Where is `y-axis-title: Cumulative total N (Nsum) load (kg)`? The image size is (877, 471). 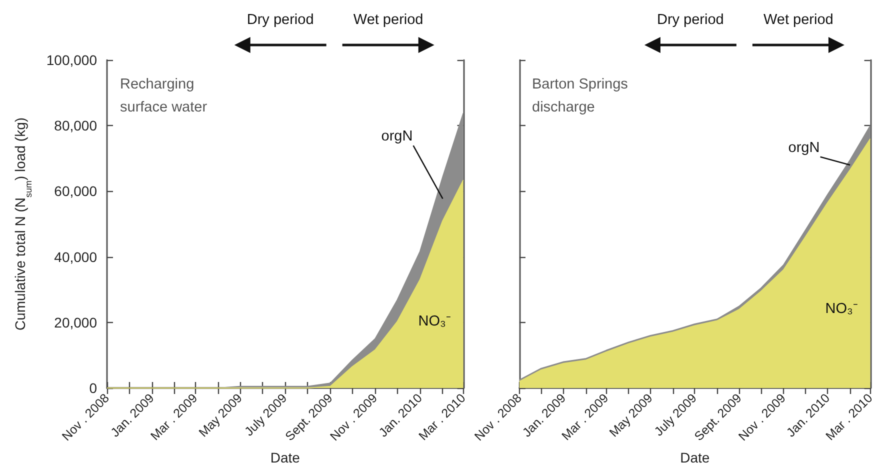
y-axis-title: Cumulative total N (Nsum) load (kg) is located at coordinates (23, 224).